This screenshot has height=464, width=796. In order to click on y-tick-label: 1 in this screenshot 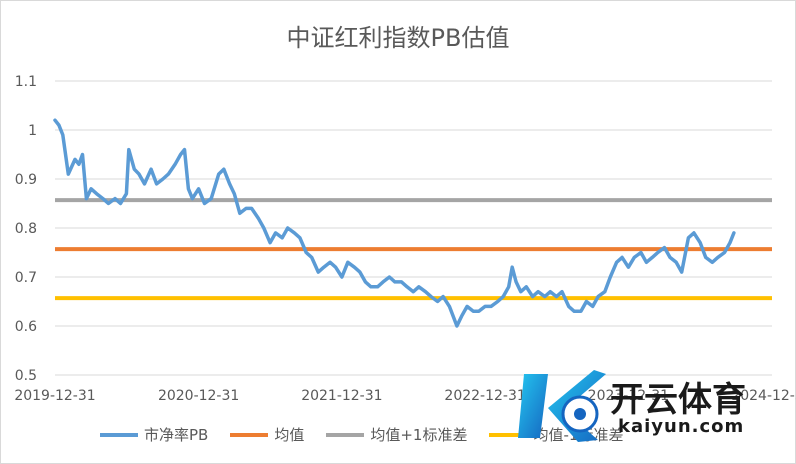, I will do `click(32, 131)`.